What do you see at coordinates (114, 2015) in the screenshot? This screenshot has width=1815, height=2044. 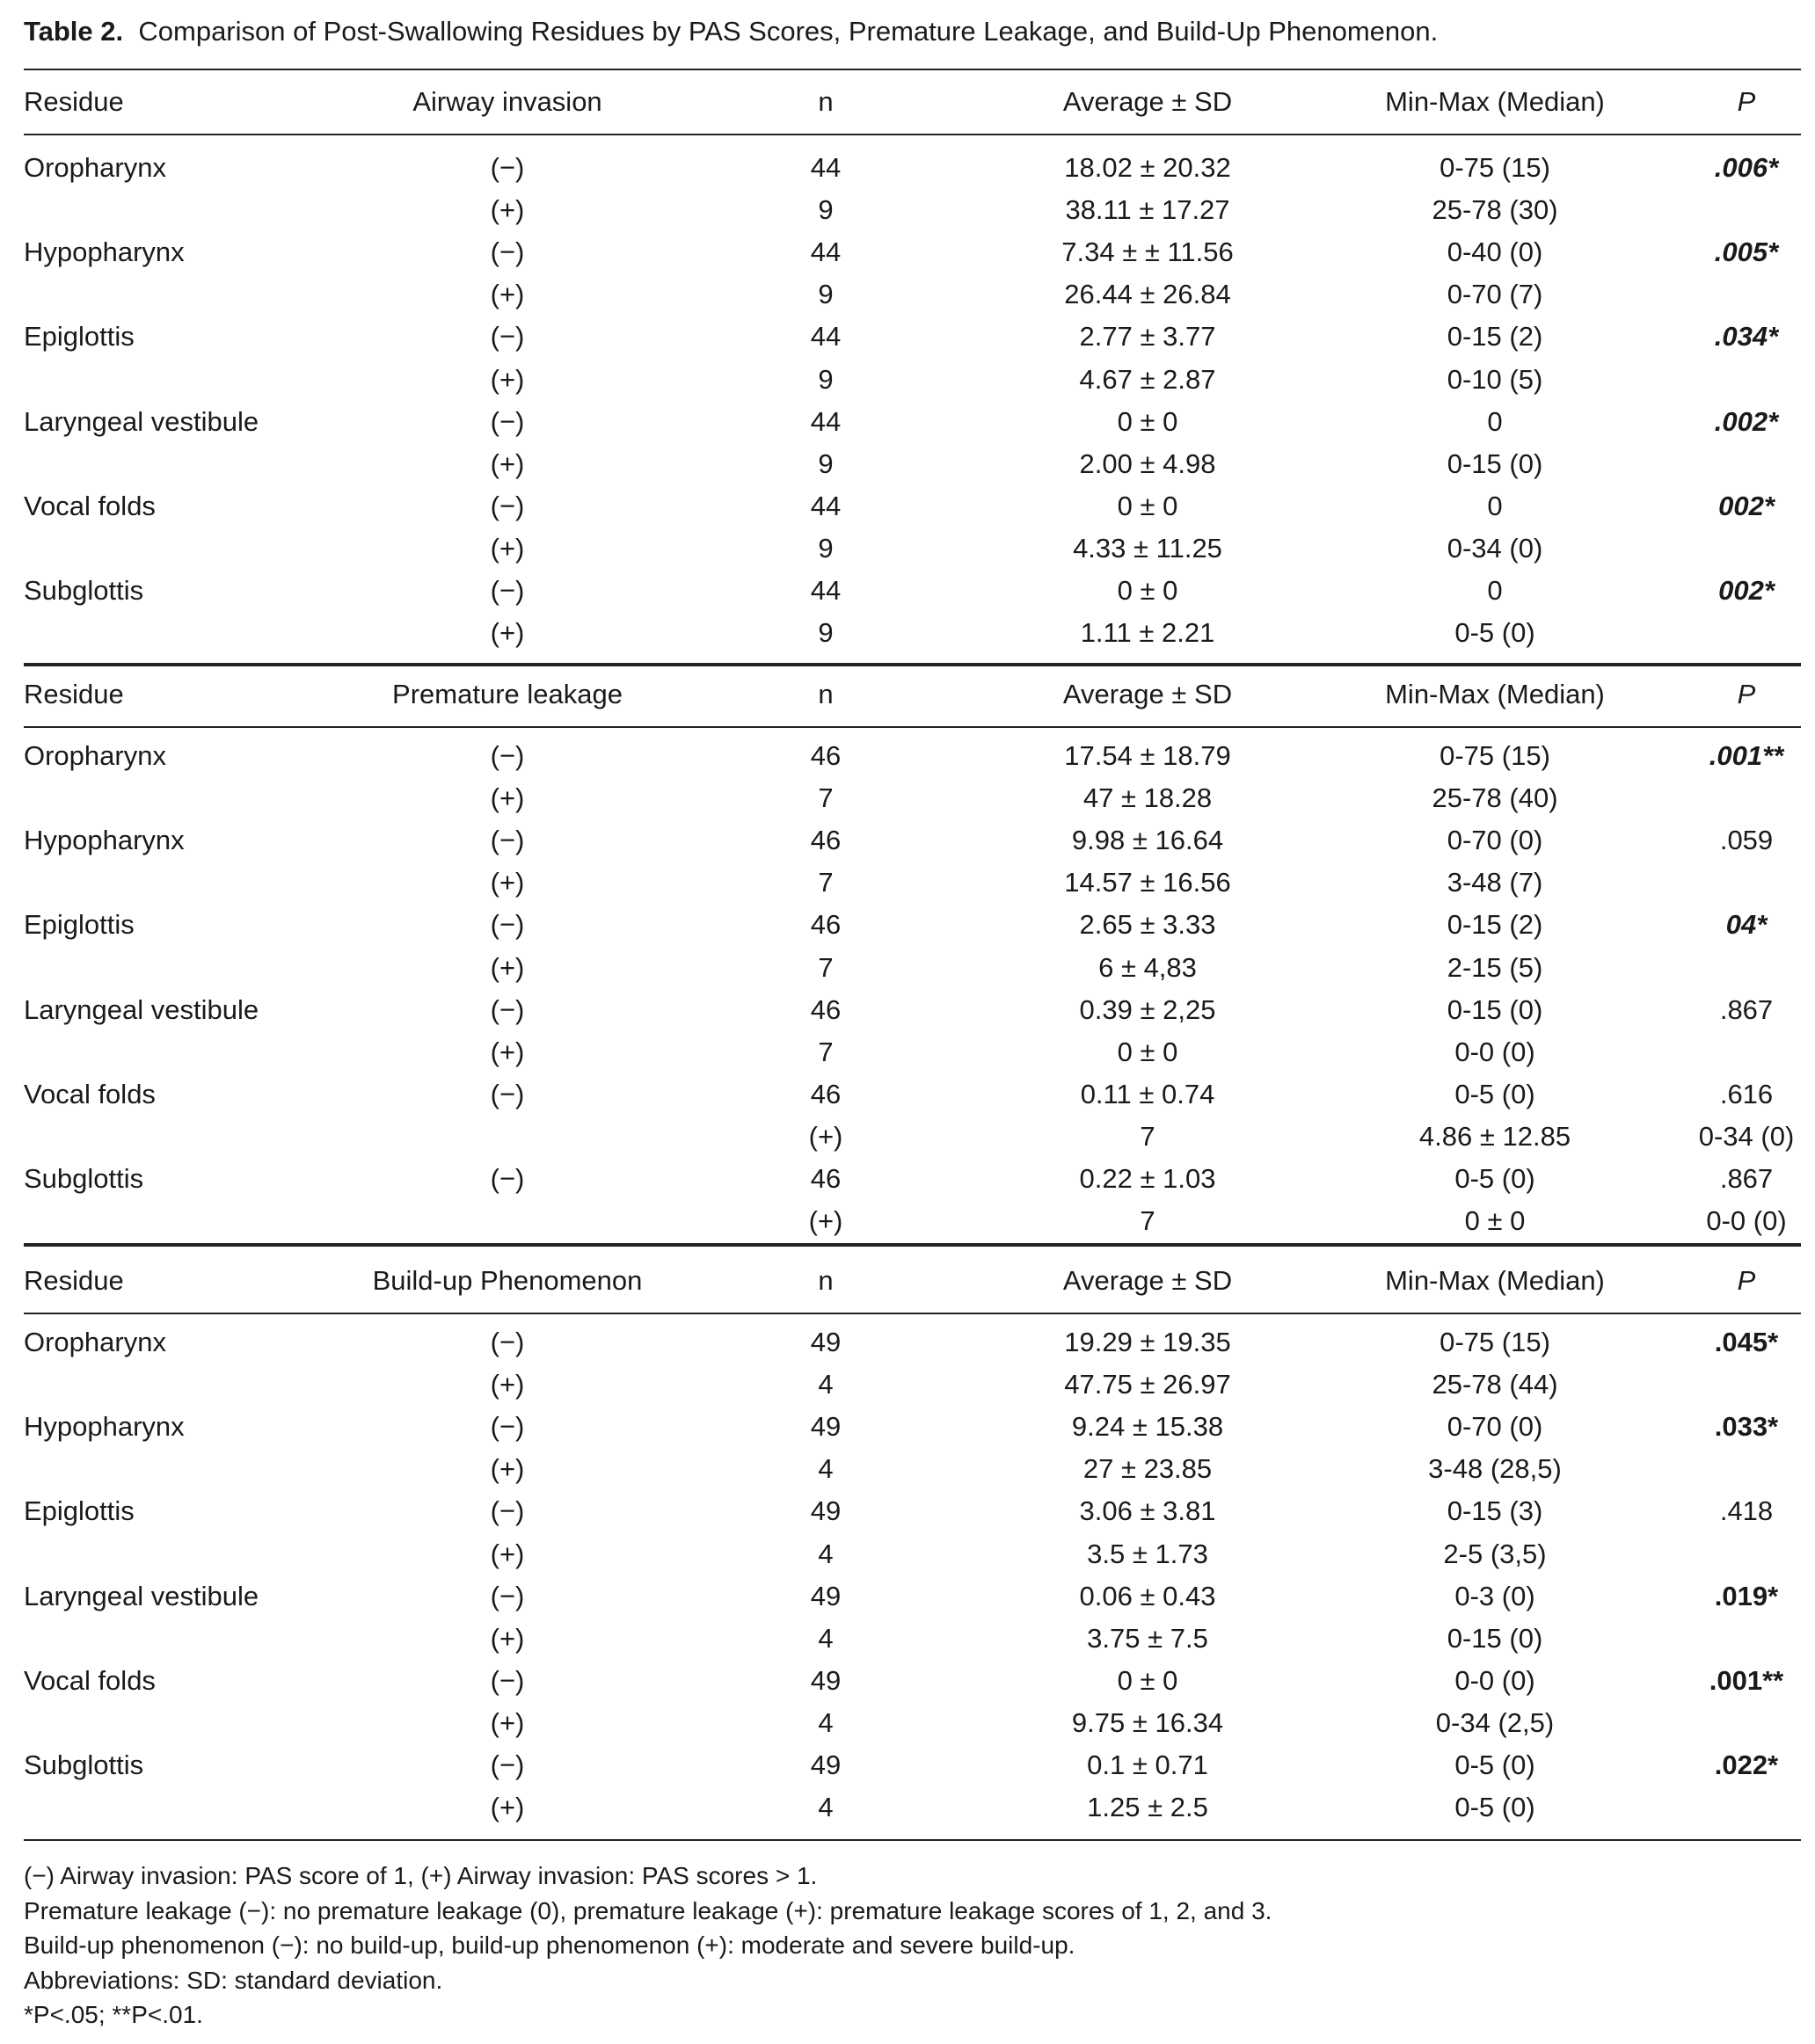 I see `footnote: *P<.05; **P<.01.` at bounding box center [114, 2015].